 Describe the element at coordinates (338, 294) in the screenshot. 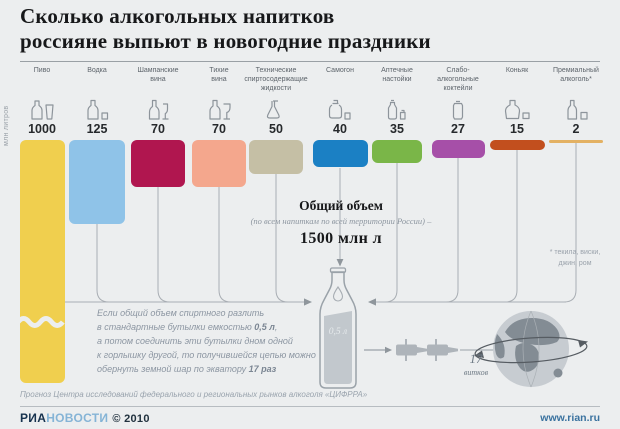

I see `drop-icon` at that location.